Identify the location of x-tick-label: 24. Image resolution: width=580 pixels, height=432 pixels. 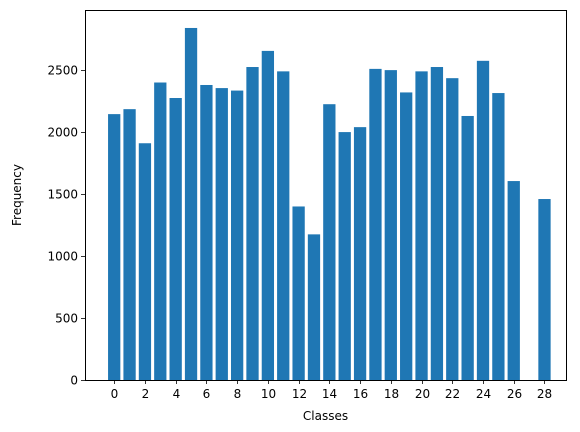
(483, 394).